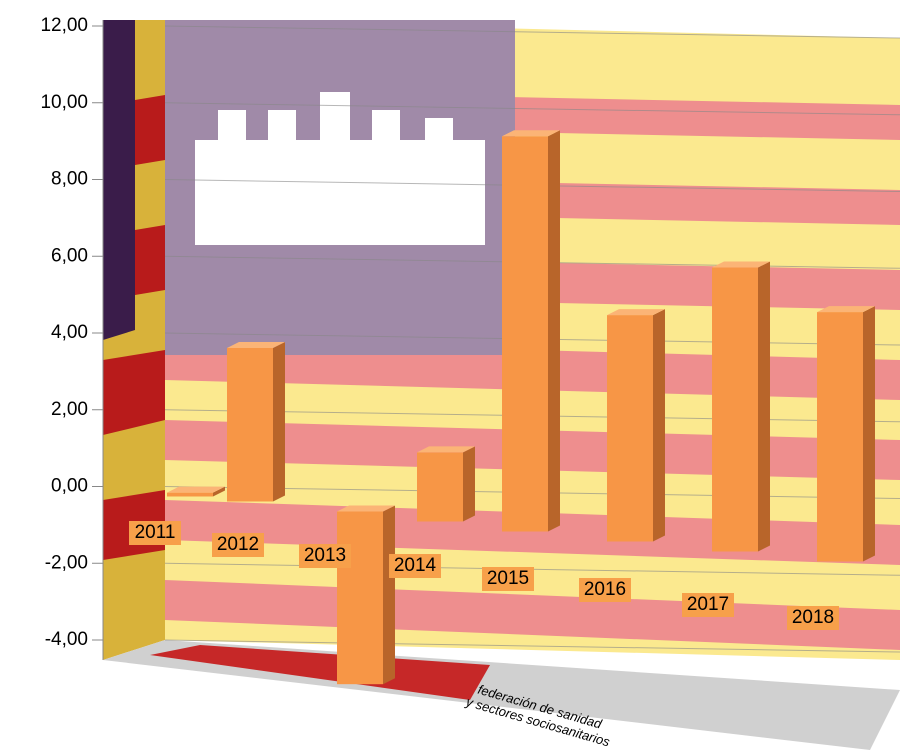 Image resolution: width=902 pixels, height=756 pixels. I want to click on x-tick-label: 2018, so click(813, 617).